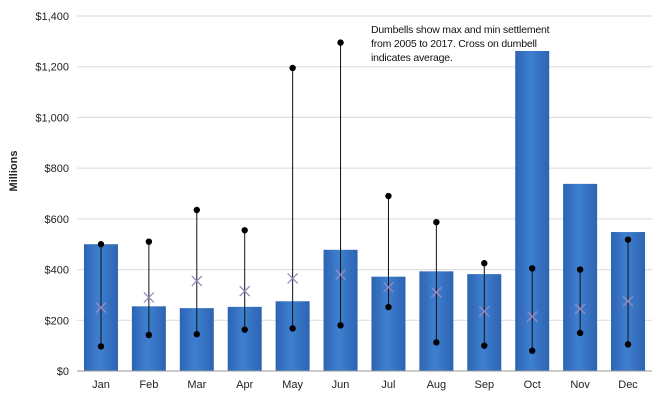 Image resolution: width=657 pixels, height=398 pixels. Describe the element at coordinates (580, 385) in the screenshot. I see `x-tick-label: Nov` at that location.